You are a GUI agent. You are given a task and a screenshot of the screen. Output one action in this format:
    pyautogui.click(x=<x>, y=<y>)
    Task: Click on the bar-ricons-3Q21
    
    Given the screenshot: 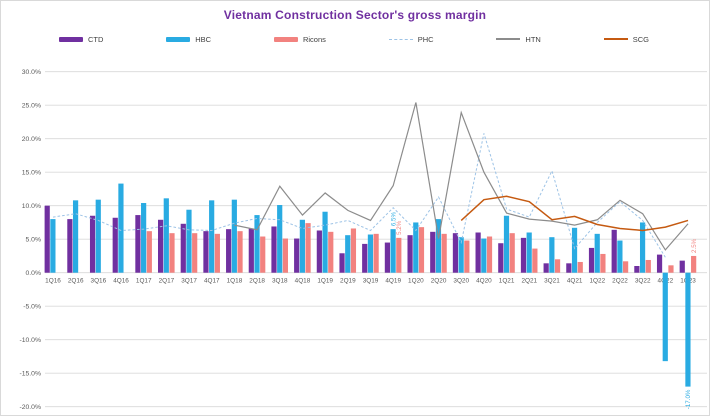 What is the action you would take?
    pyautogui.click(x=557, y=266)
    